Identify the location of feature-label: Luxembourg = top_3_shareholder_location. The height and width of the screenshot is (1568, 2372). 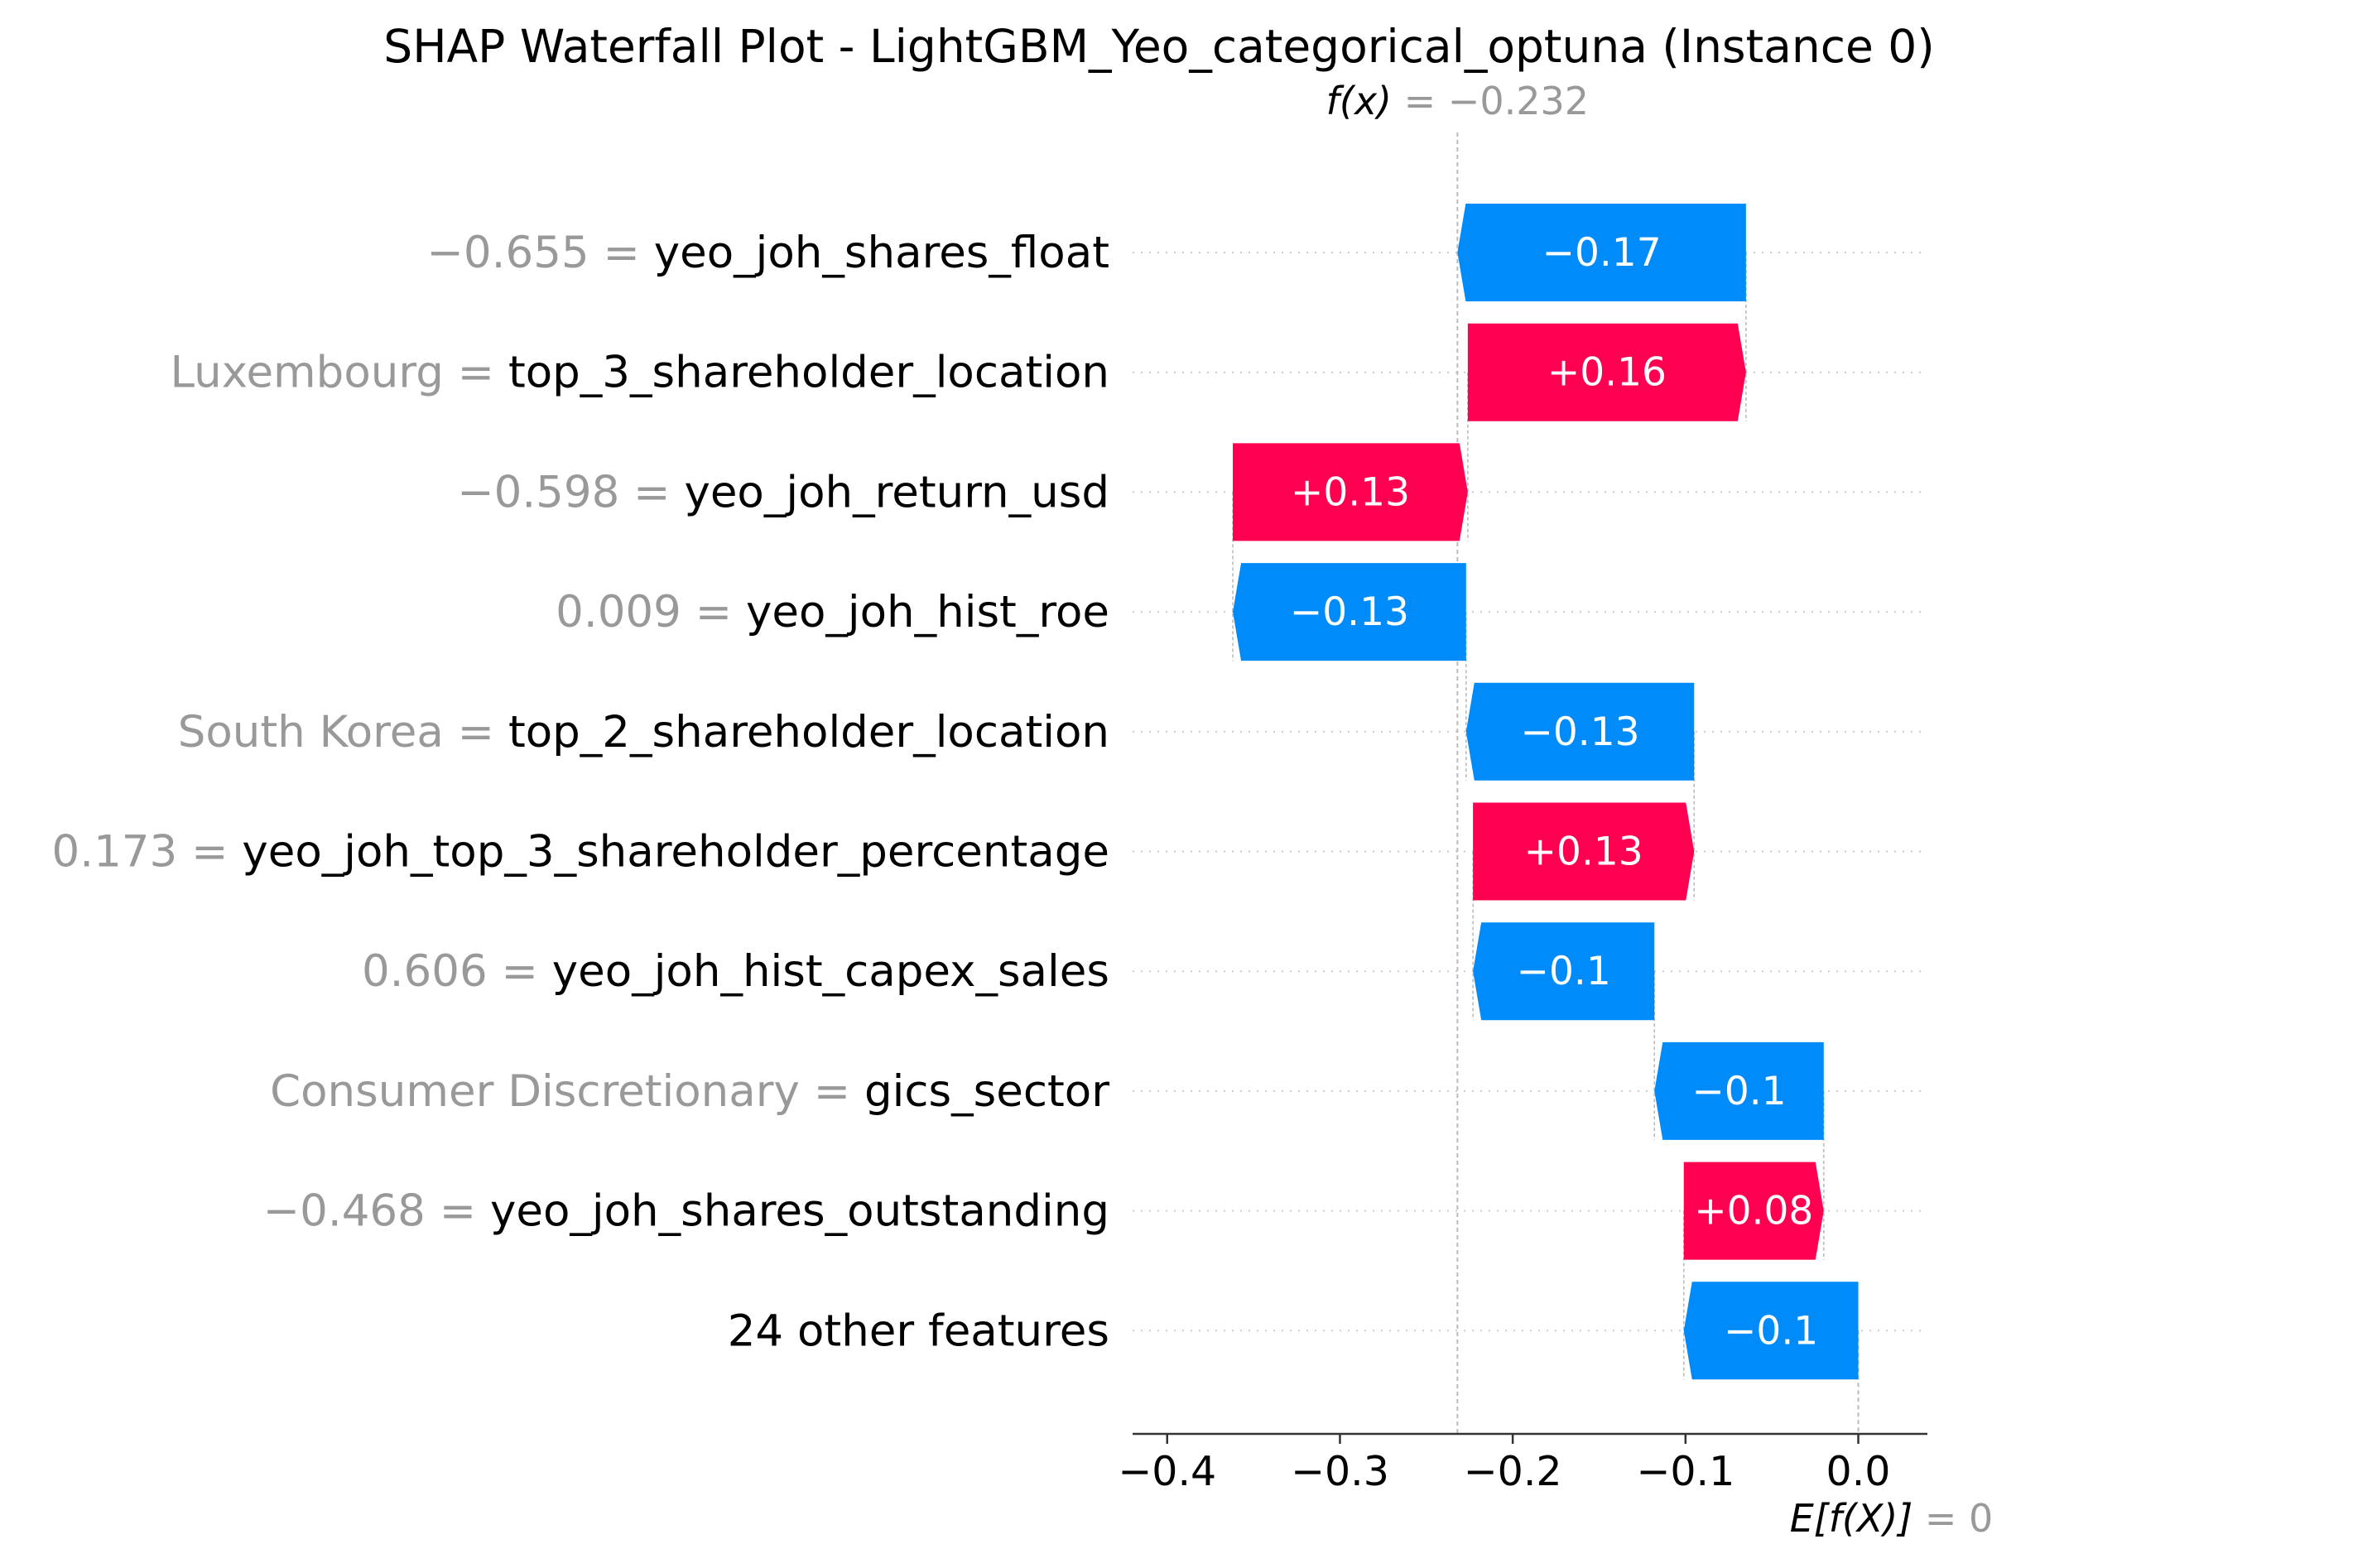
(640, 373).